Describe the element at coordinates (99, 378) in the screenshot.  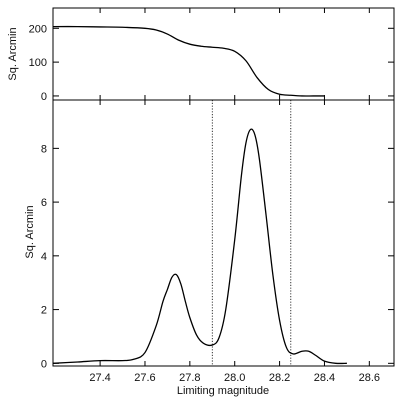
I see `bottom-x-tick-label: 27.4` at that location.